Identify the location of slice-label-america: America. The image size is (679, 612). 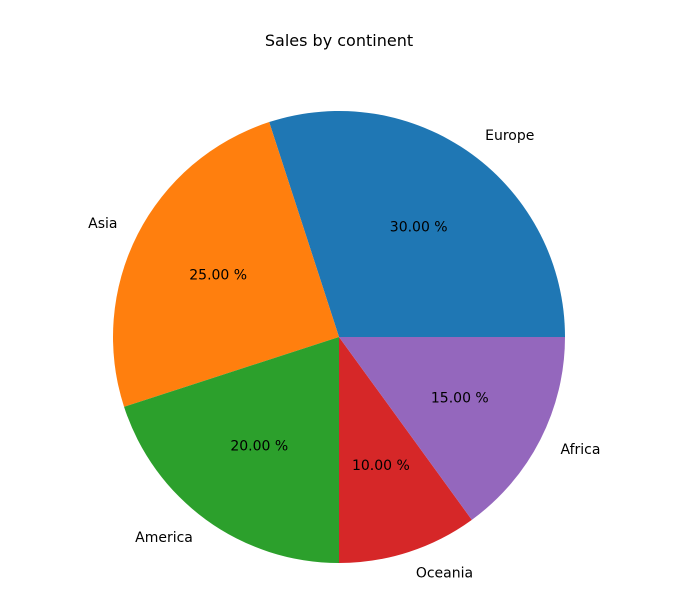
(164, 538).